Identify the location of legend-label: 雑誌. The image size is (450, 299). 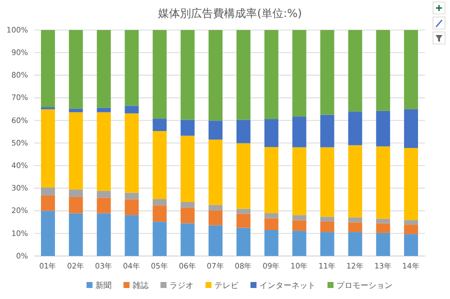
(140, 285).